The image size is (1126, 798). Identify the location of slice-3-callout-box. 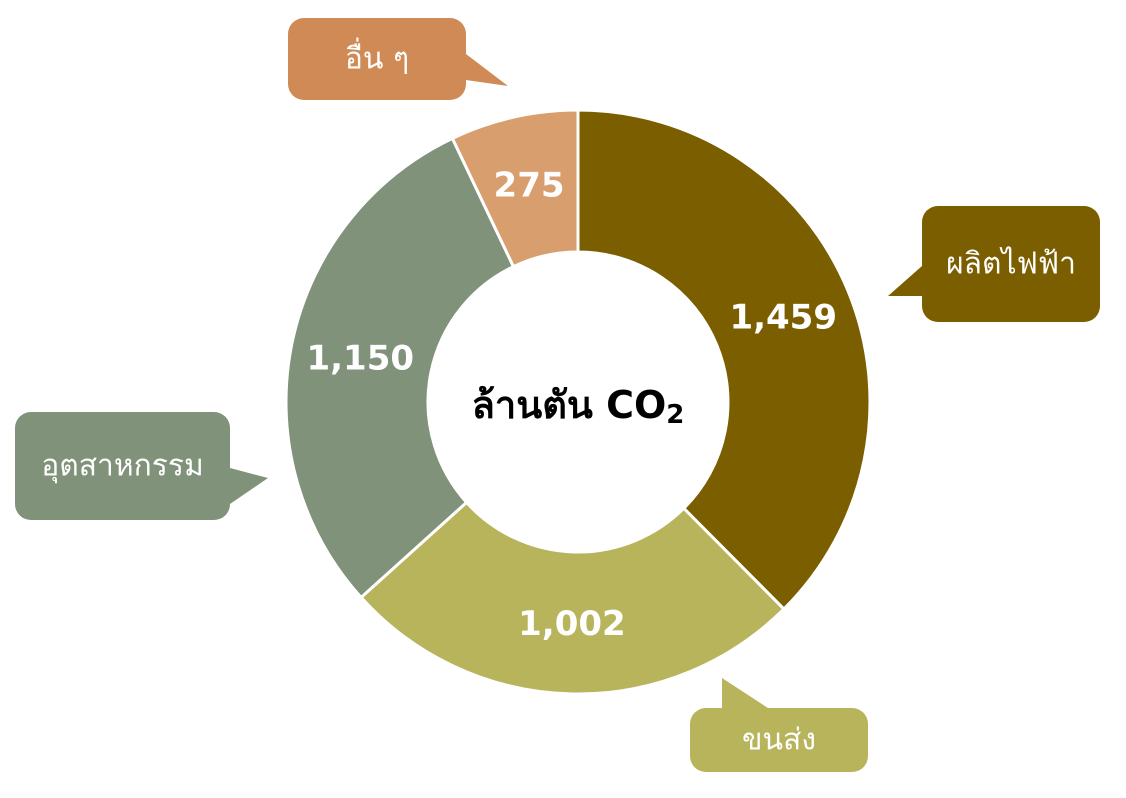
(377, 59).